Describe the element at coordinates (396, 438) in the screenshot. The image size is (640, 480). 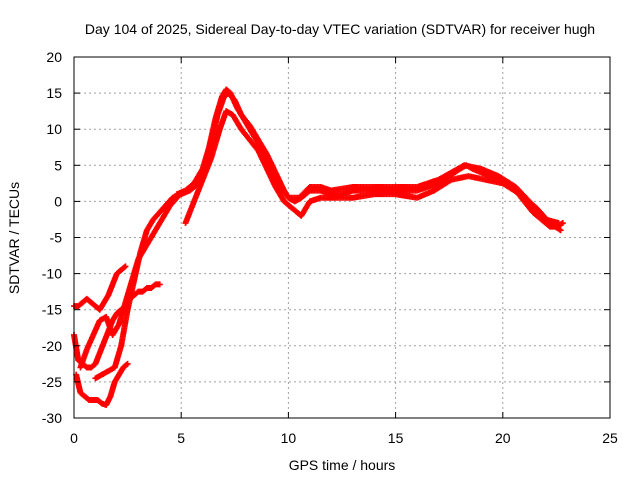
I see `x-tick-label: 15` at that location.